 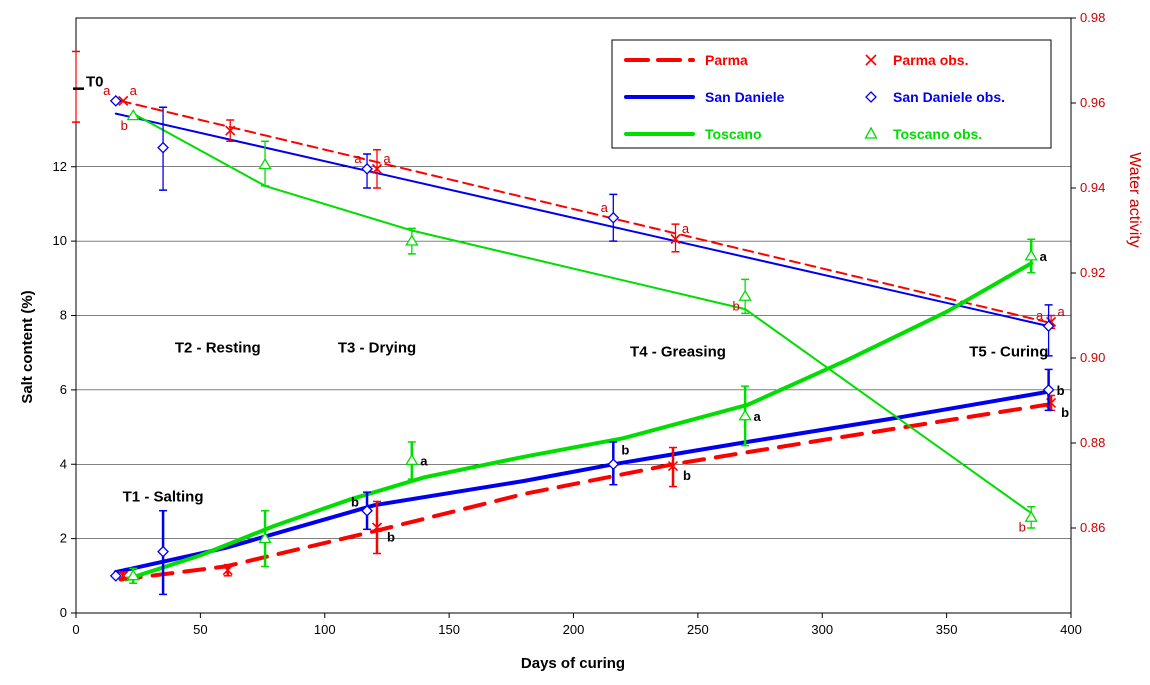 I want to click on y-tick-label: 8, so click(x=63, y=315).